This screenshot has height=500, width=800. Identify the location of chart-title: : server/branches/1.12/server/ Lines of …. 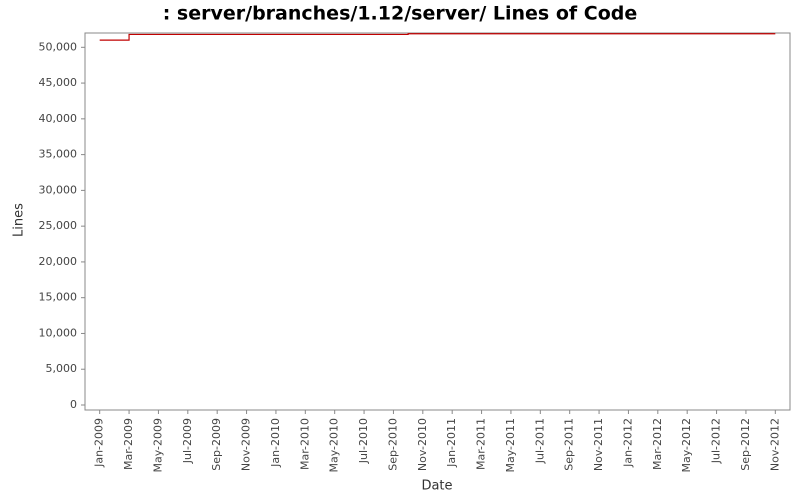
(400, 14).